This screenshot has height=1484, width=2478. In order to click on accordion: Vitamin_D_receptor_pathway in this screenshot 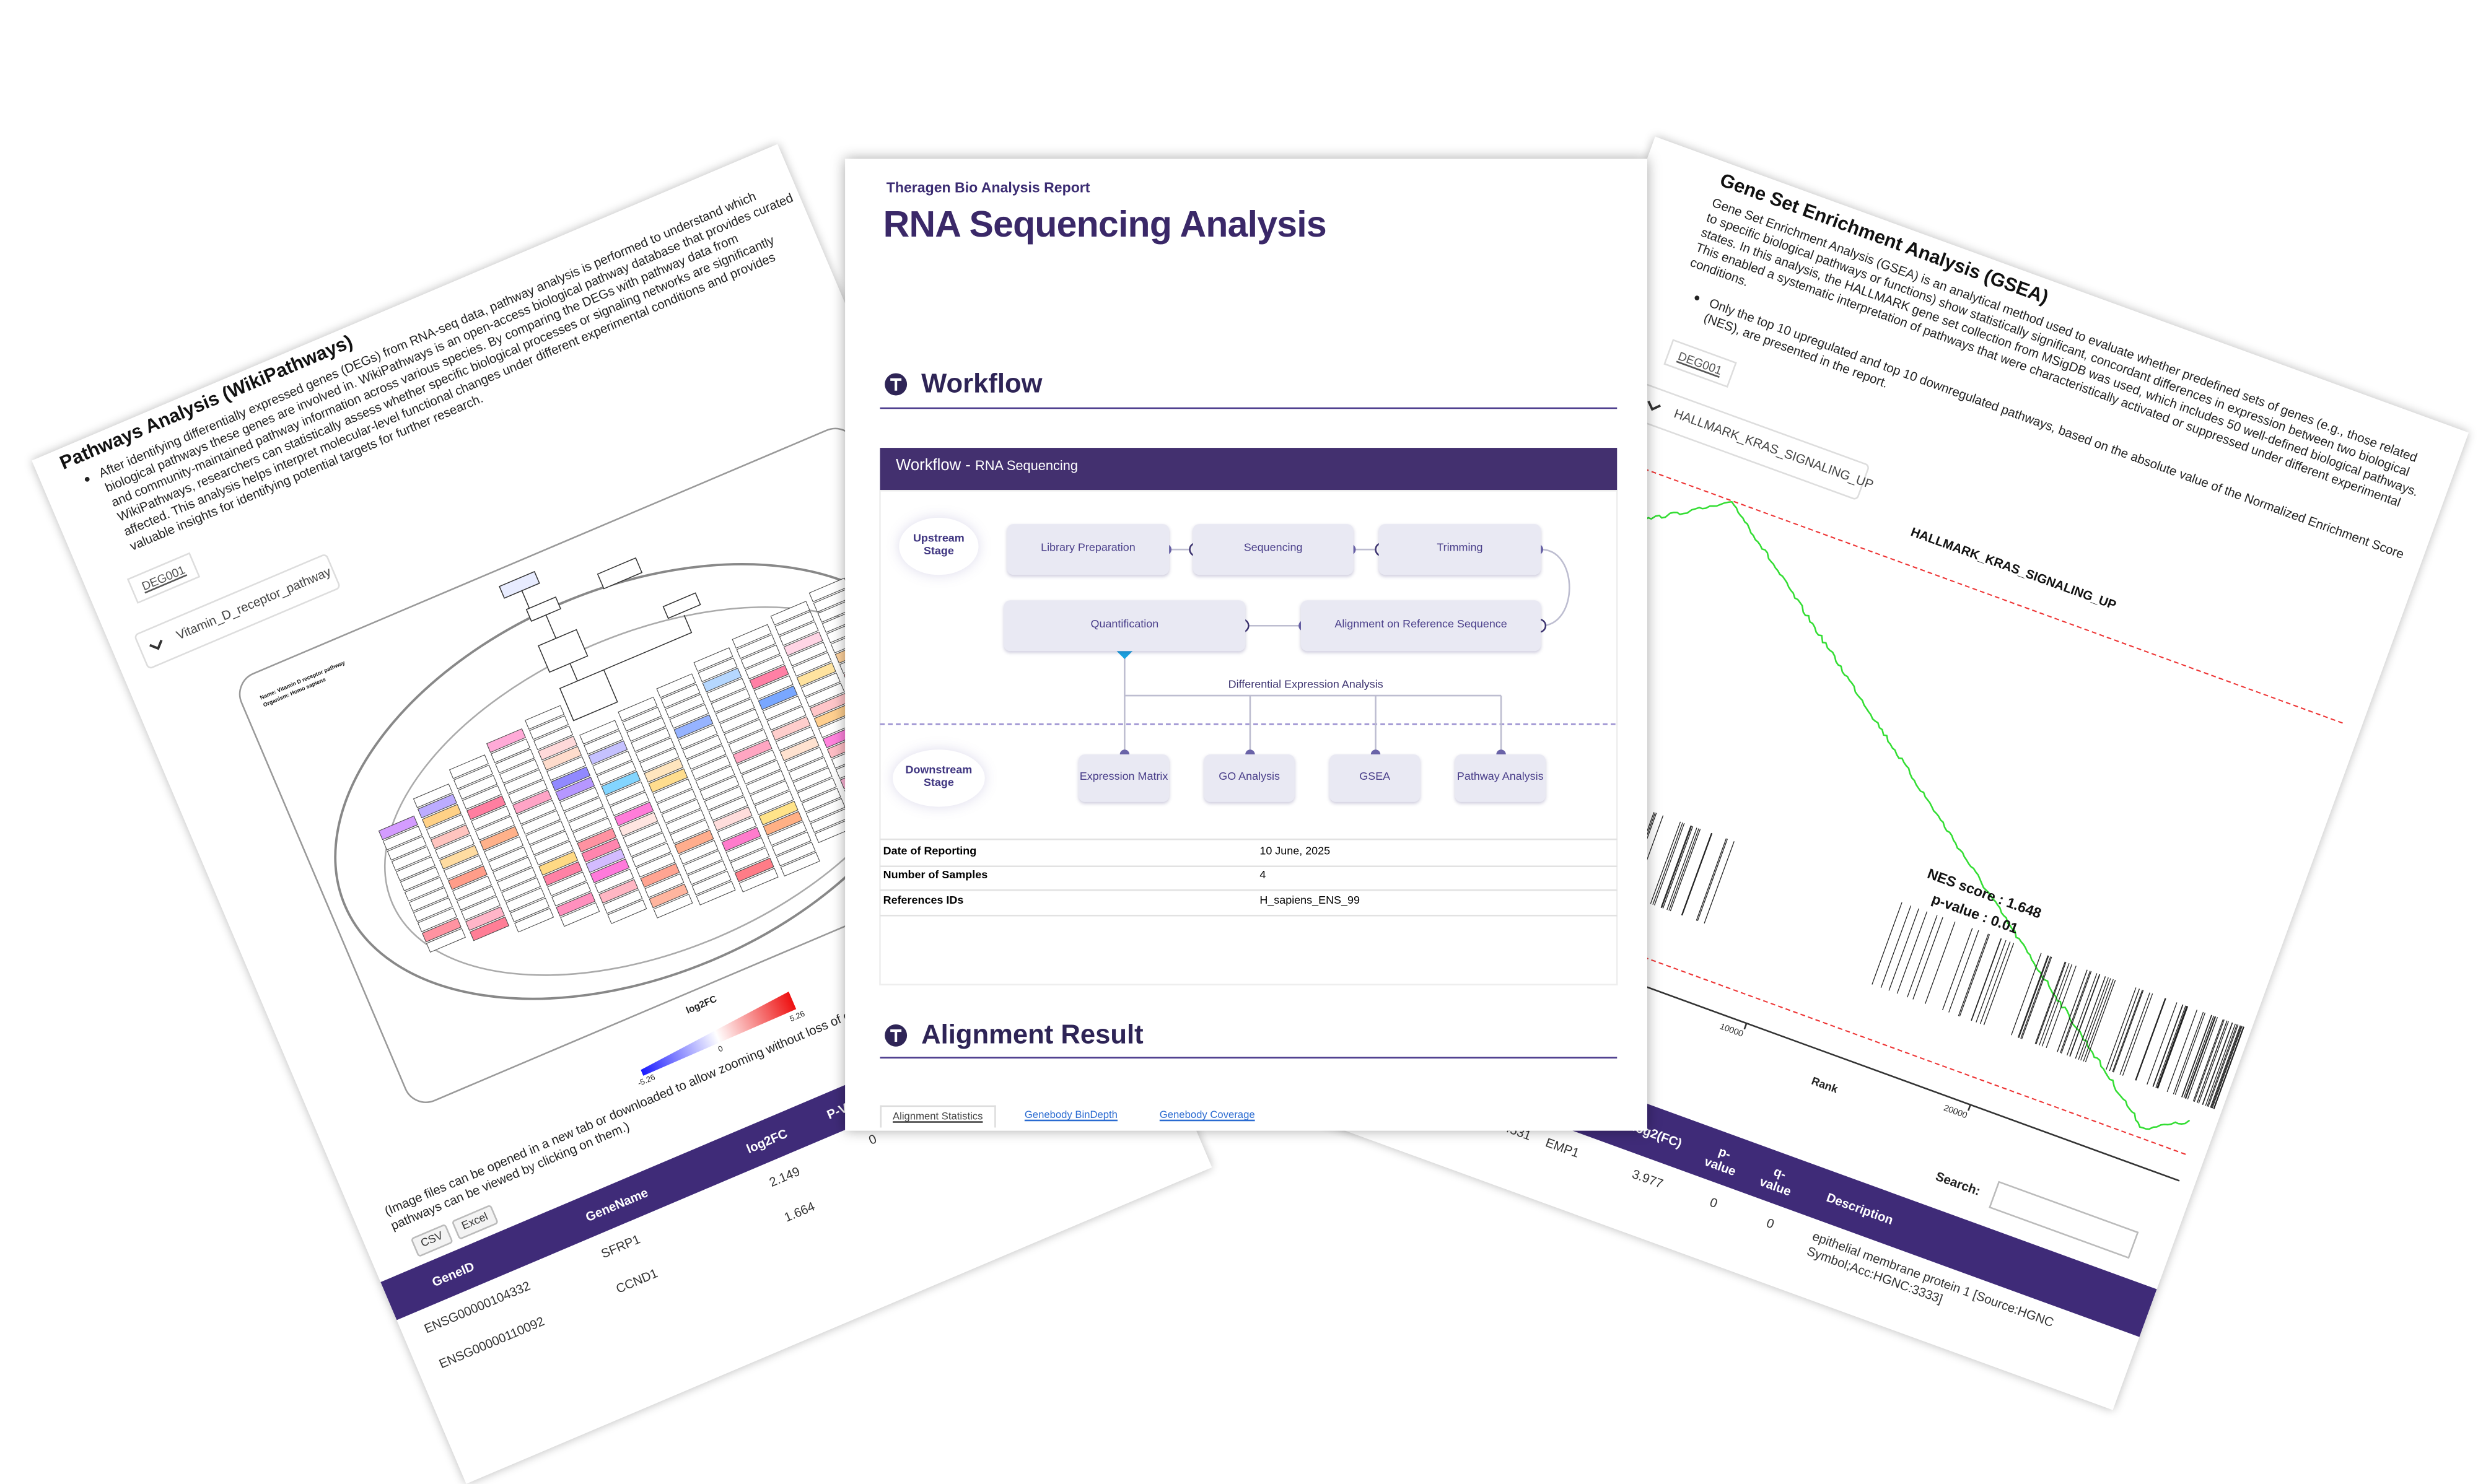, I will do `click(237, 611)`.